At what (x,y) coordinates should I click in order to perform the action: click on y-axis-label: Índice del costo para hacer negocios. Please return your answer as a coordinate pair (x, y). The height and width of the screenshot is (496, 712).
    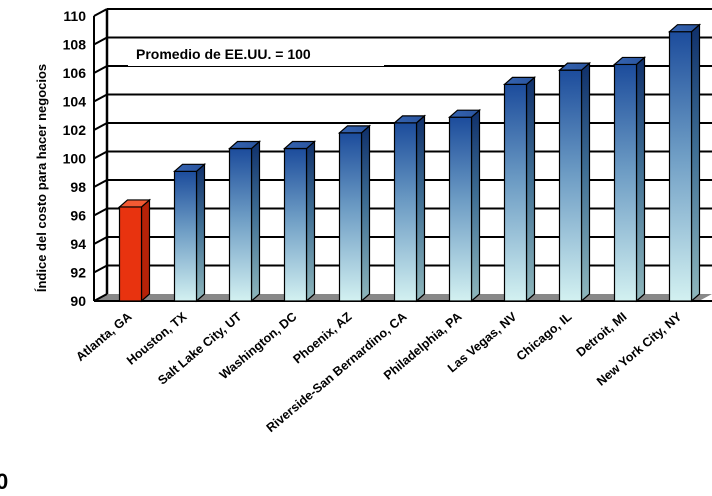
    Looking at the image, I should click on (41, 178).